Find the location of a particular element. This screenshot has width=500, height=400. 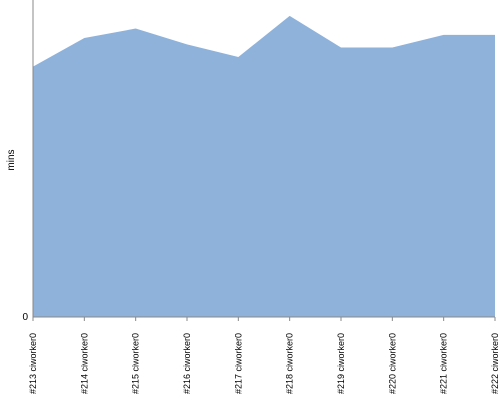

x-tick-label: #219 ciworker0 is located at coordinates (341, 363).